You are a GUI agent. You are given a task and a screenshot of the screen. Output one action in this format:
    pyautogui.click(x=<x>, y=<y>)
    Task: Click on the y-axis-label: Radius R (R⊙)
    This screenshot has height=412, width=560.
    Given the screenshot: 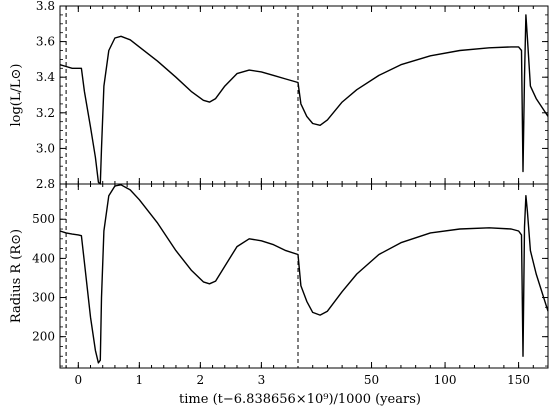 What is the action you would take?
    pyautogui.click(x=16, y=276)
    